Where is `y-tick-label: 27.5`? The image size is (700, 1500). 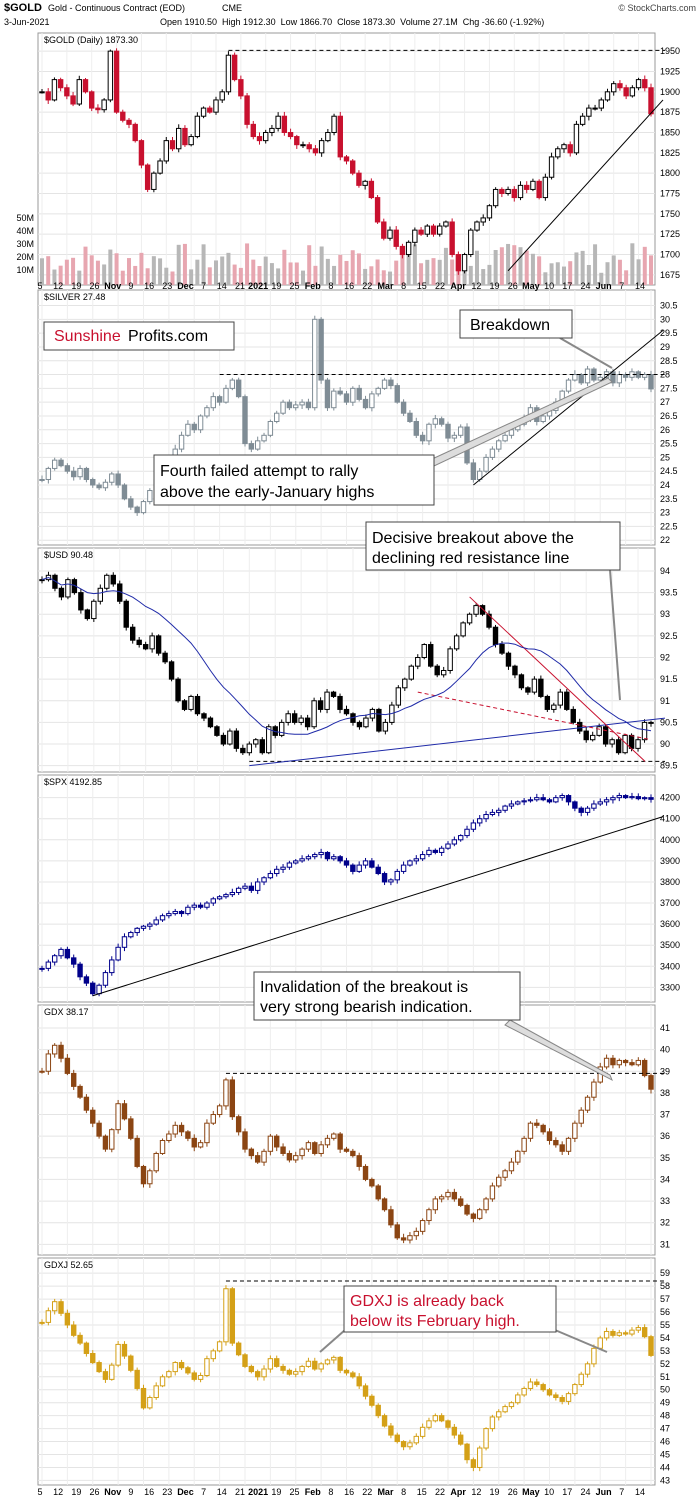
y-tick-label: 27.5 is located at coordinates (669, 388).